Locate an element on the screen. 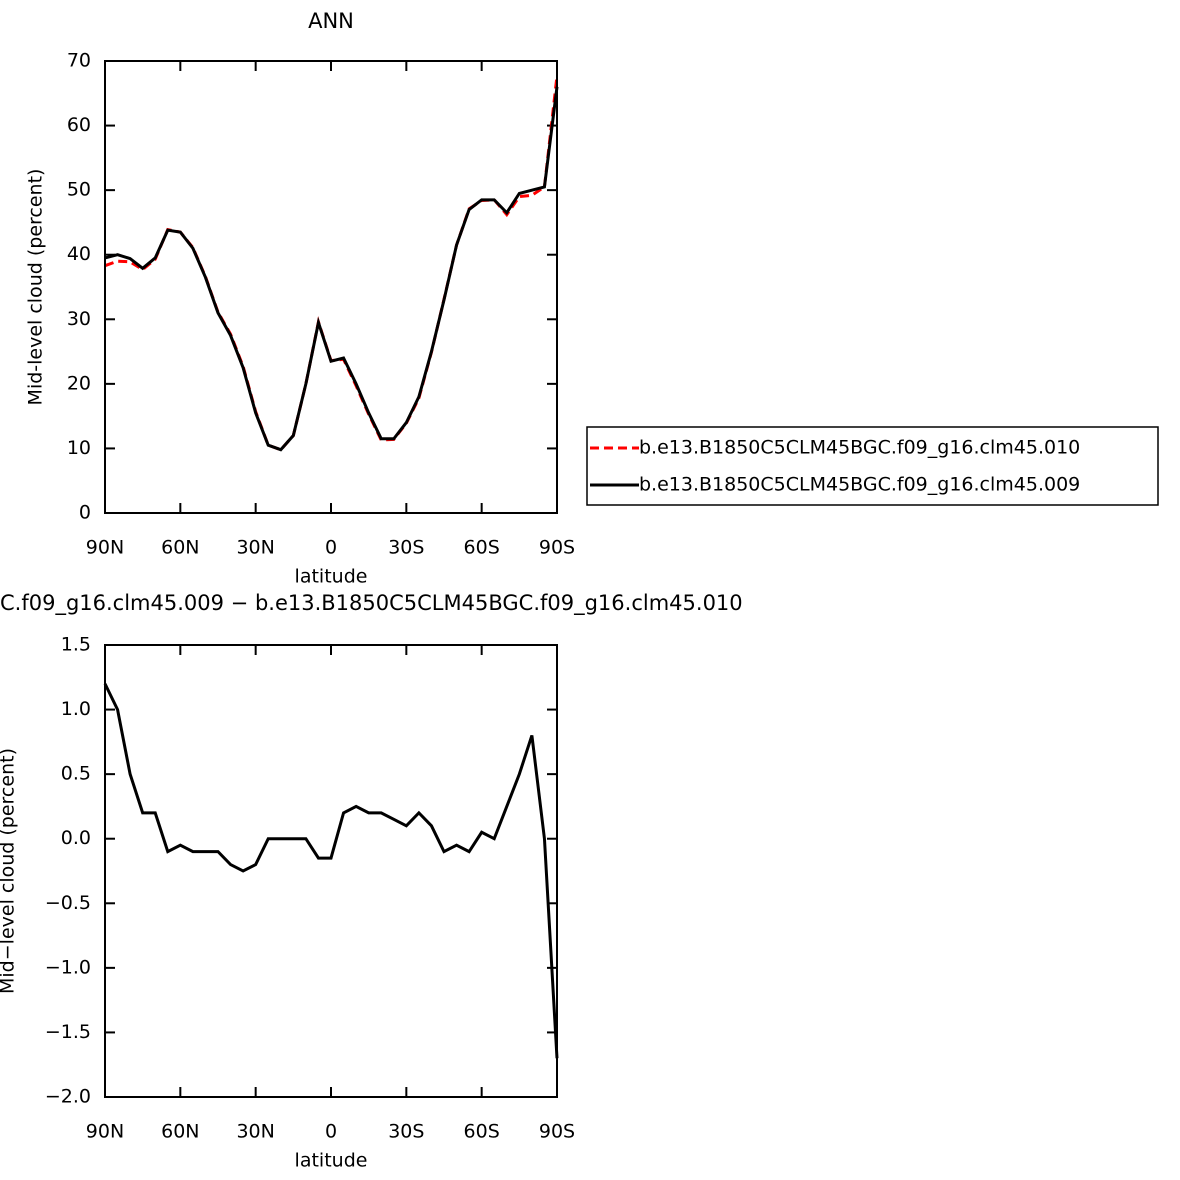 The width and height of the screenshot is (1180, 1180). legend-label: b.e13.B1850C5CLM45BGC.f09_g16.clm45.009 is located at coordinates (859, 485).